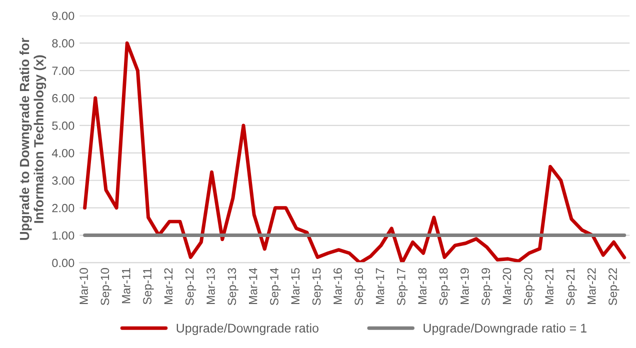 This screenshot has width=636, height=348. What do you see at coordinates (487, 287) in the screenshot?
I see `x-tick-label: Sep-19` at bounding box center [487, 287].